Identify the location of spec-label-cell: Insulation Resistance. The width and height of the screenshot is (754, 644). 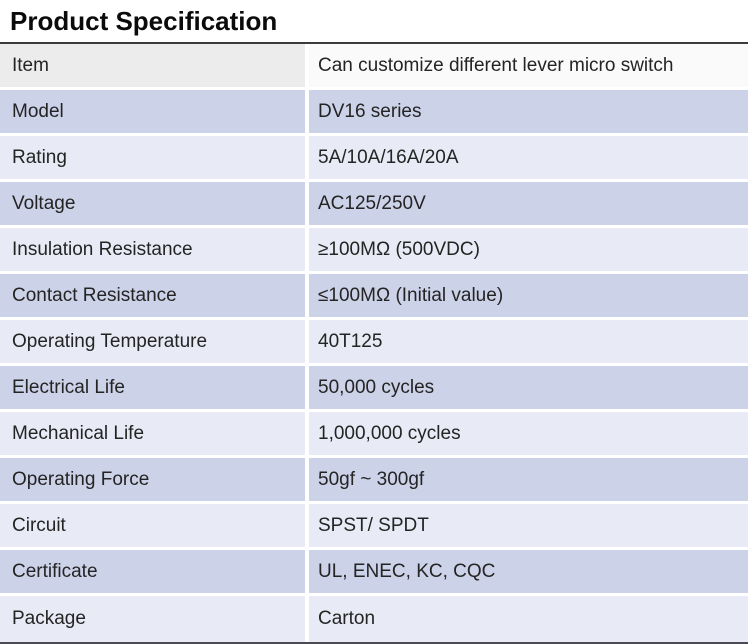
(152, 249).